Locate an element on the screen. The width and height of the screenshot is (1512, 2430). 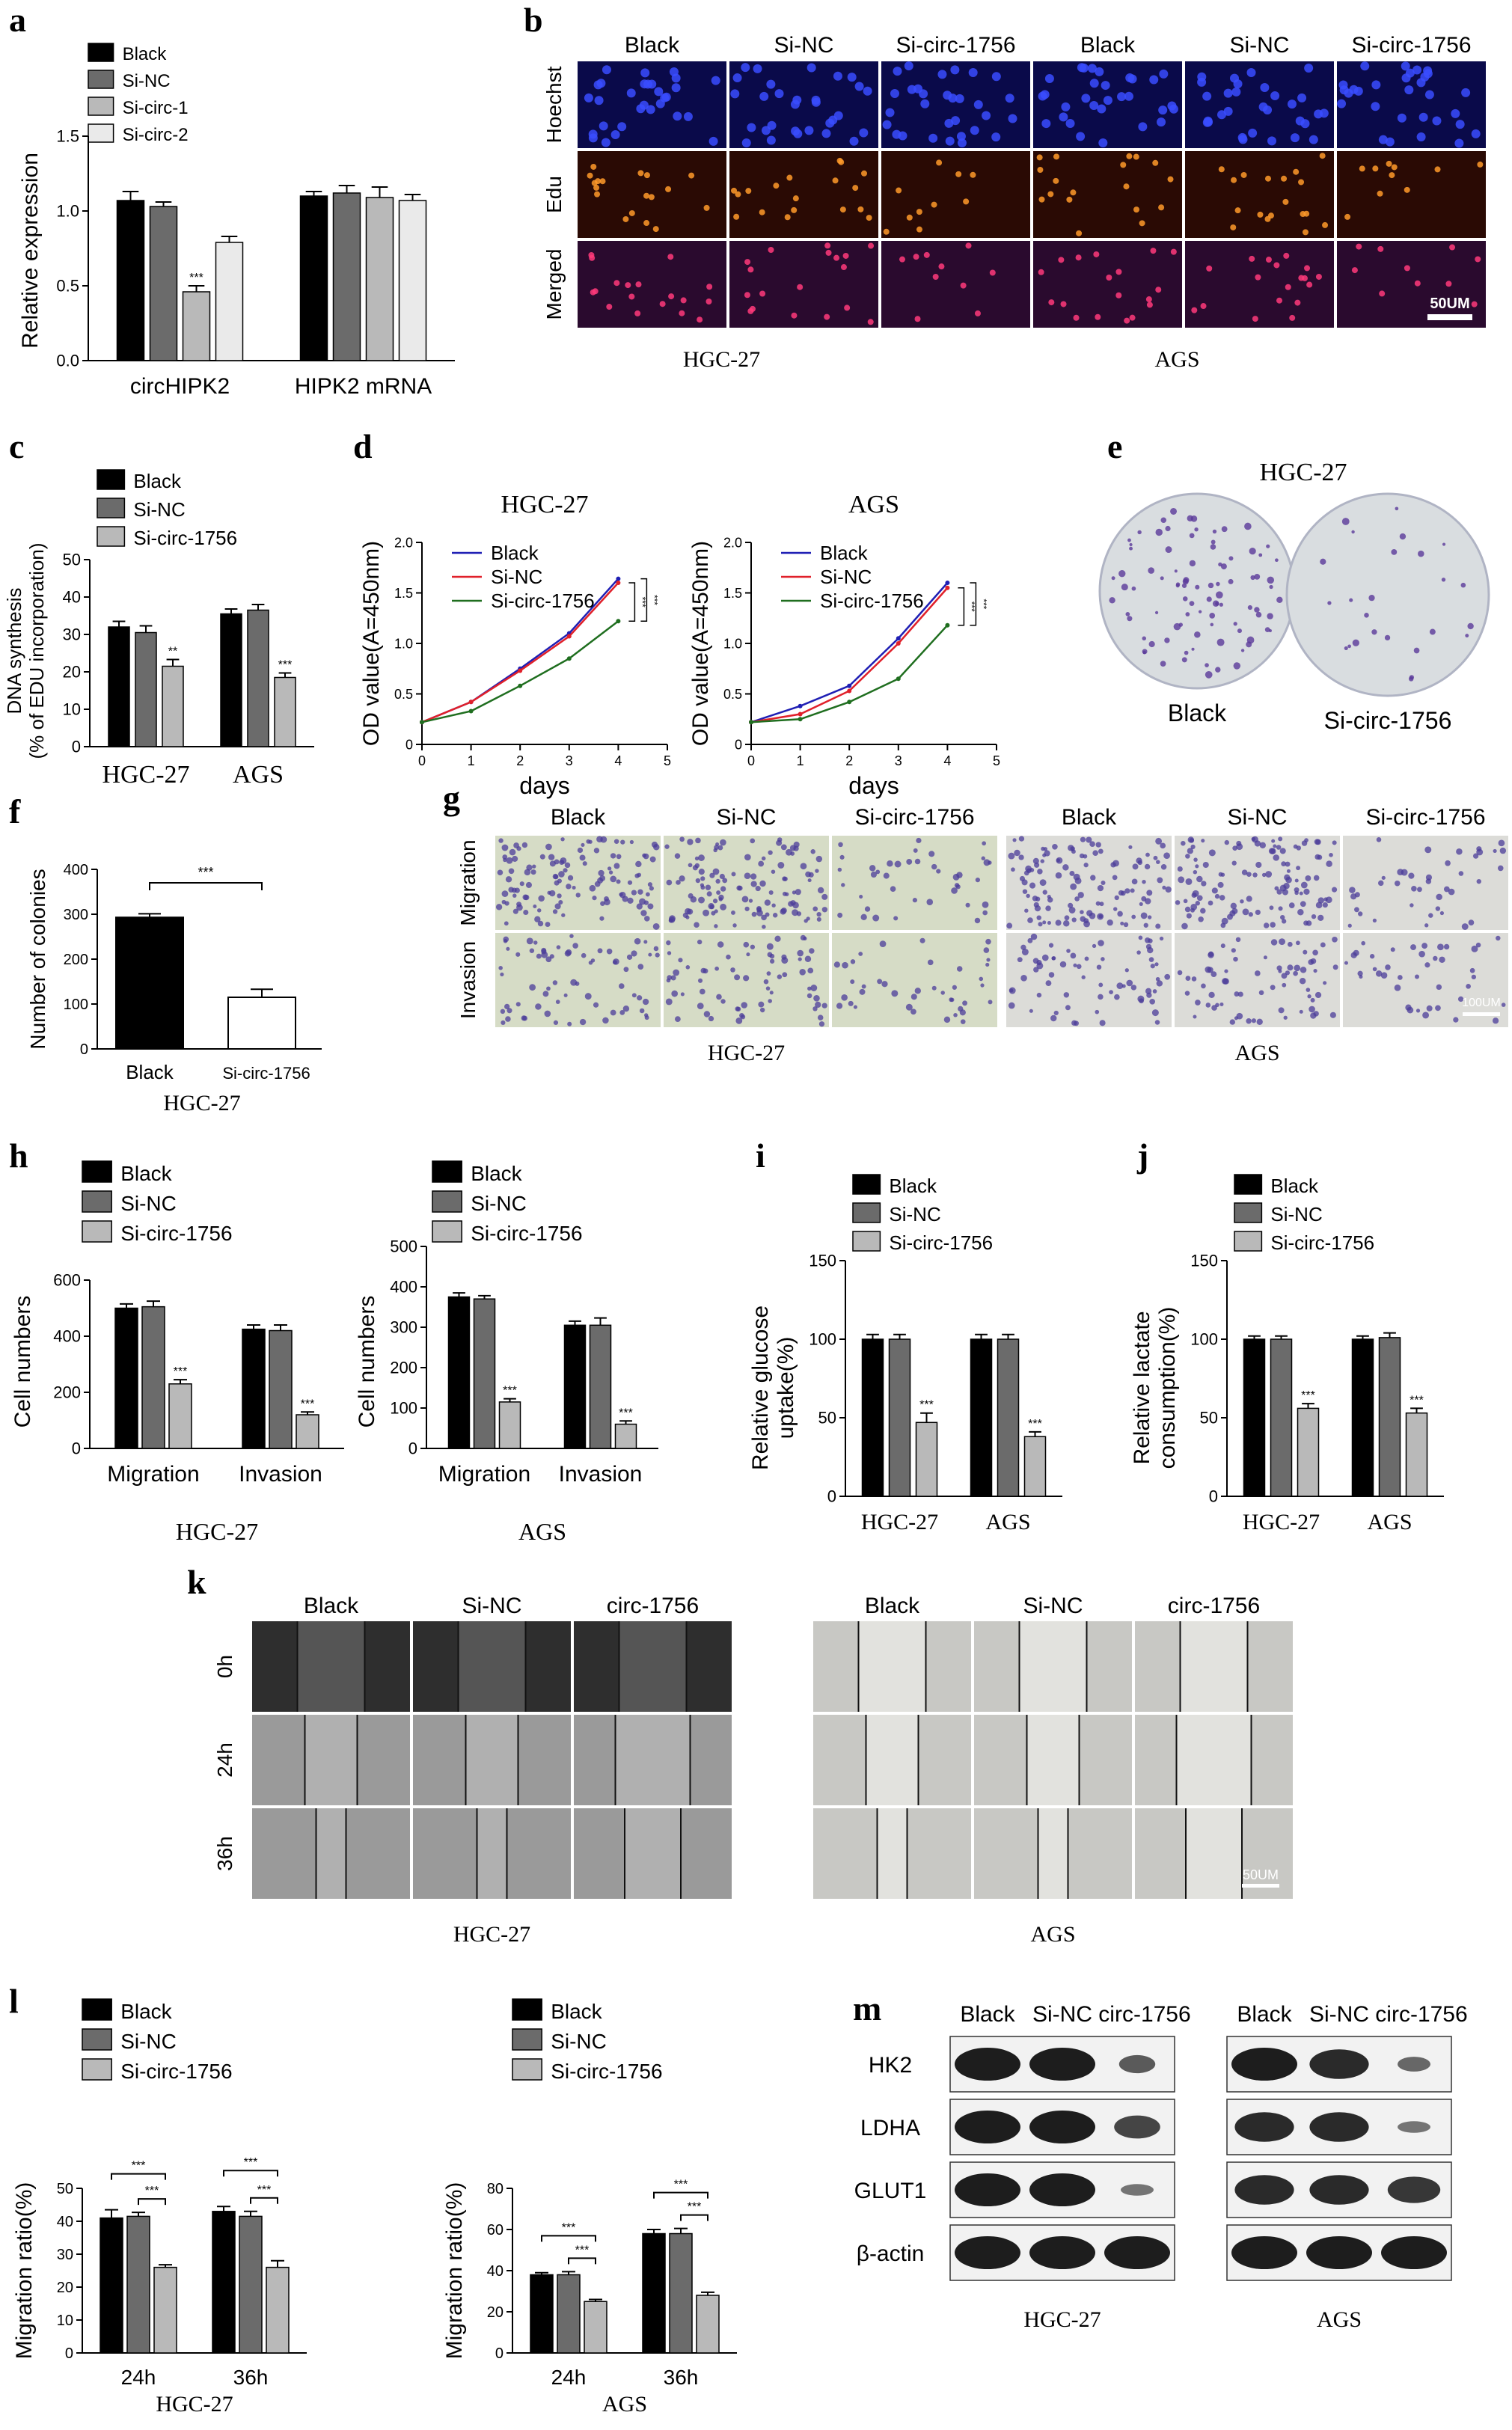
column-label: Si-circ-1756 is located at coordinates (1411, 45).